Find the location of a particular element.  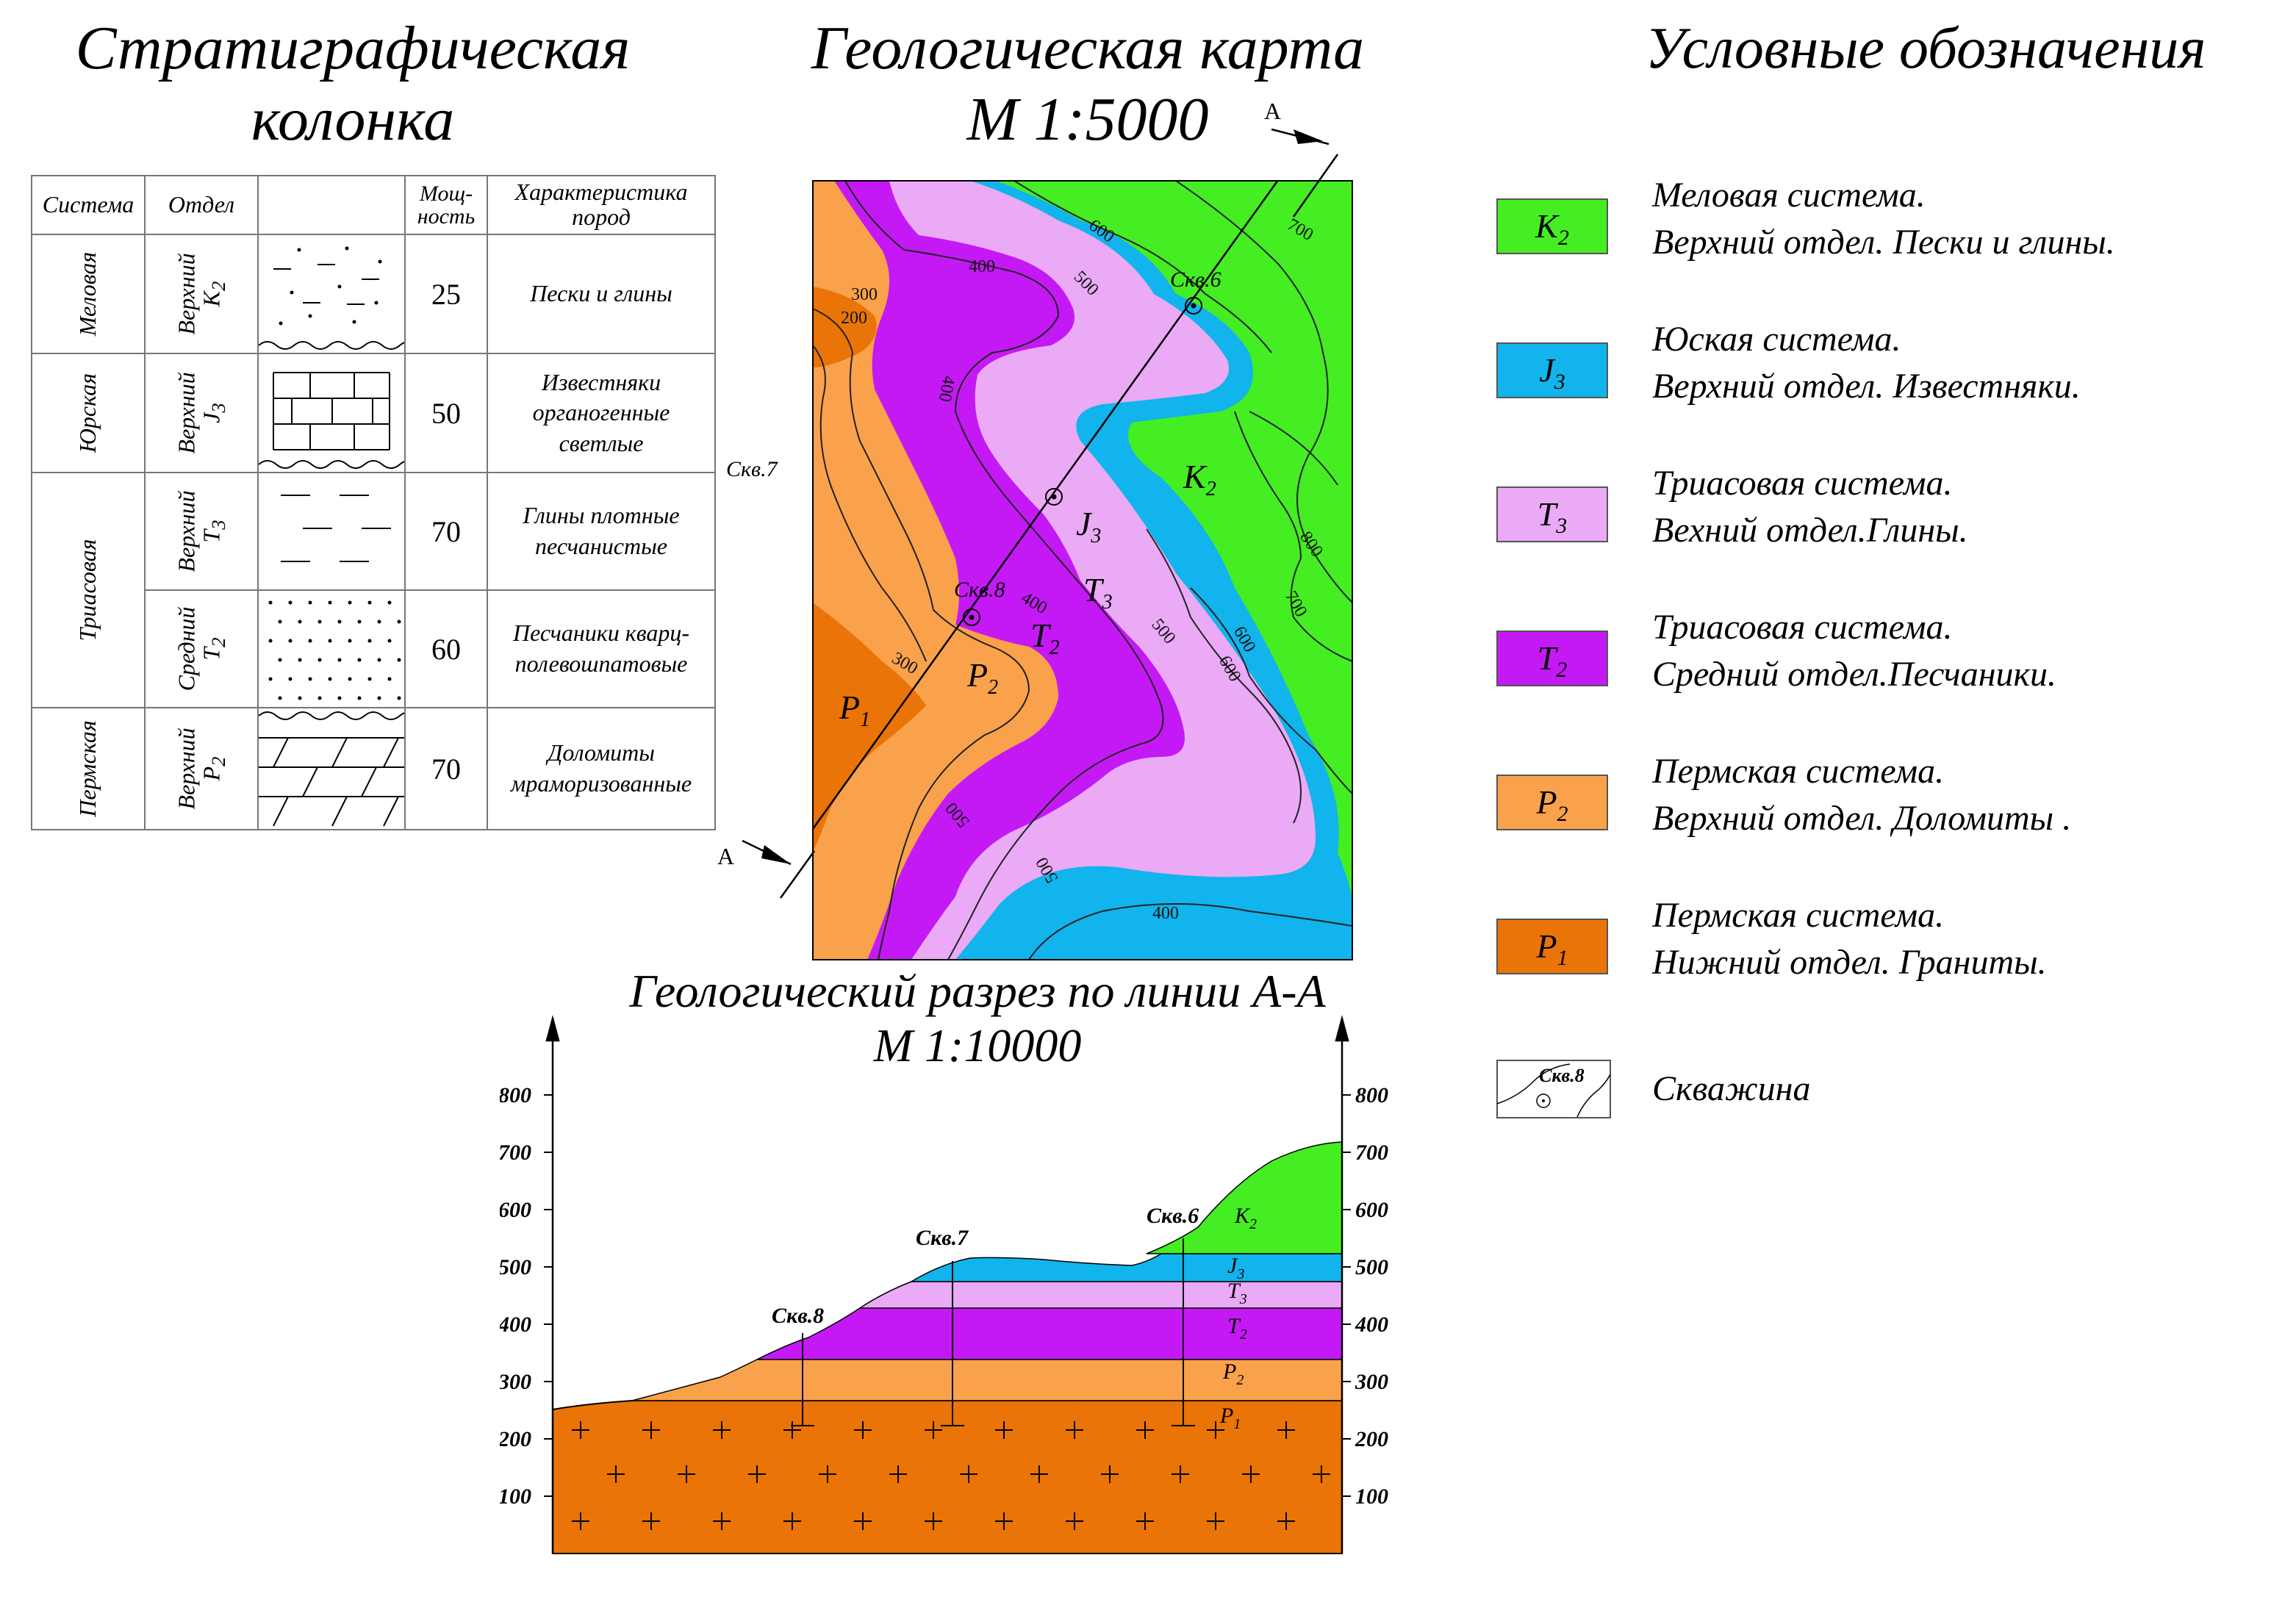

header-thickness: Мощ- ность is located at coordinates (446, 205).